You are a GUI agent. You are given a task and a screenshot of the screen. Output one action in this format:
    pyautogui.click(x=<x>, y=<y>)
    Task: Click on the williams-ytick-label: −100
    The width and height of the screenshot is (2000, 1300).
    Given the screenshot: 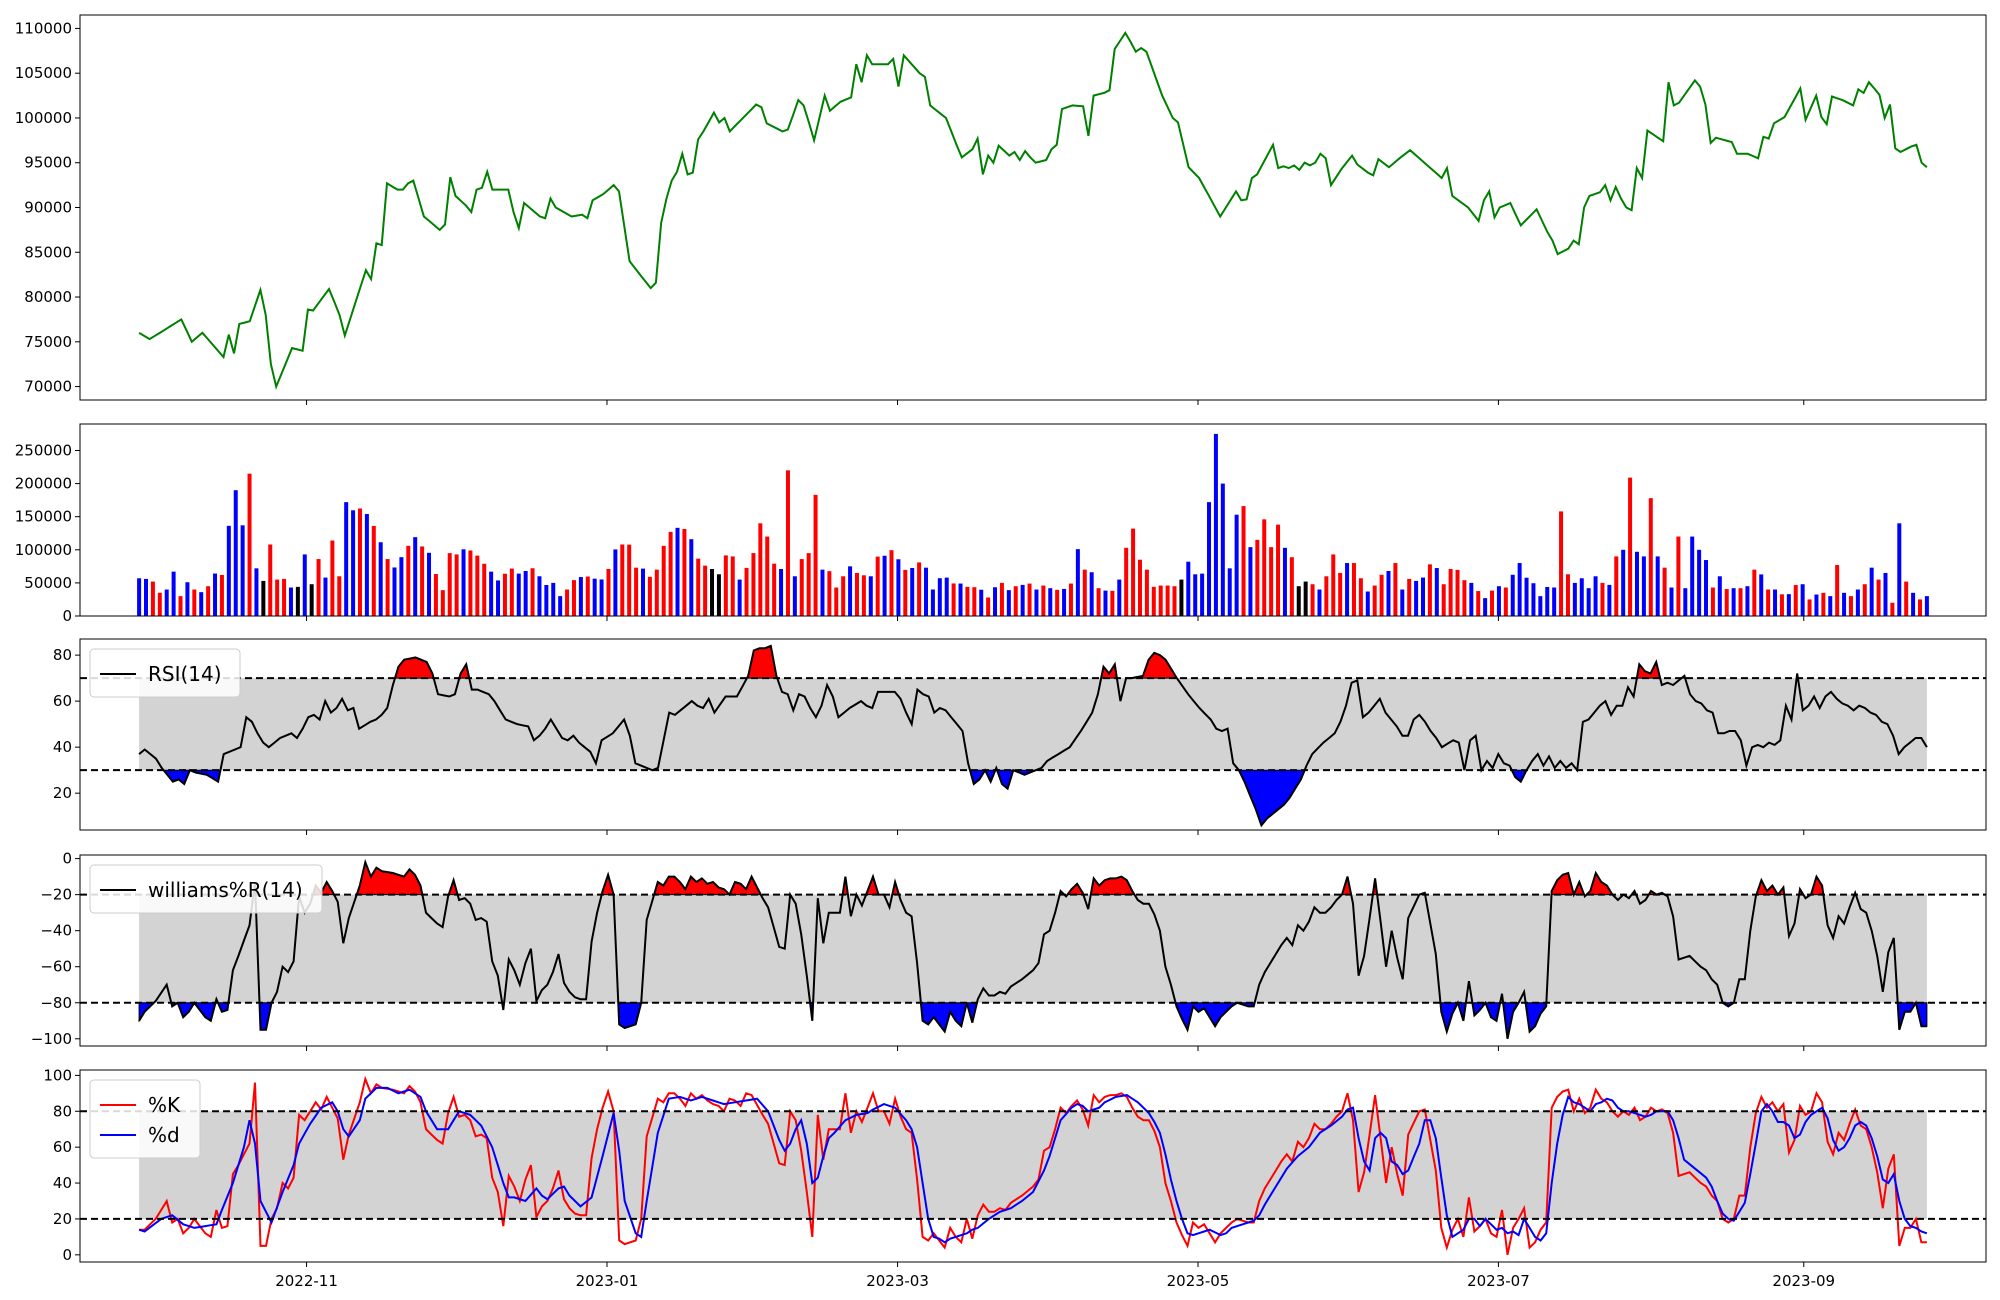 What is the action you would take?
    pyautogui.click(x=51, y=1039)
    